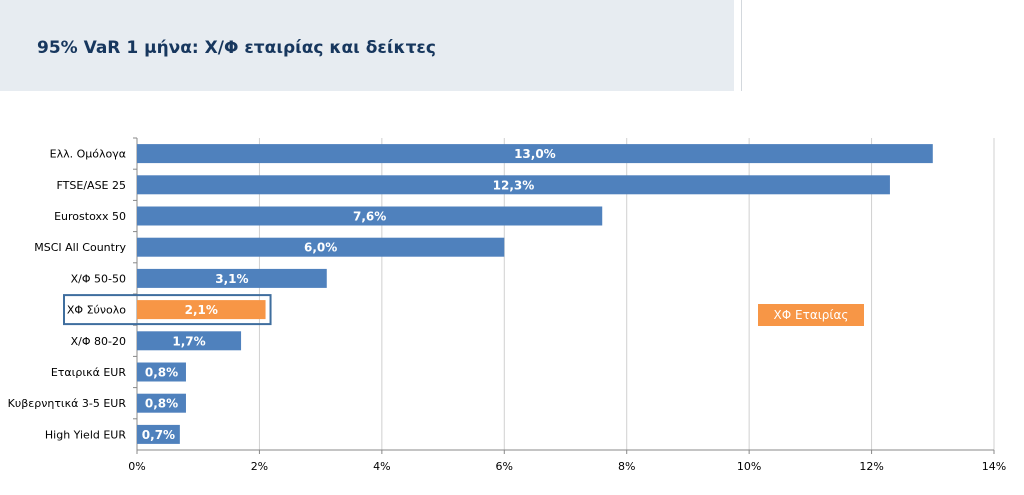  Describe the element at coordinates (85, 434) in the screenshot. I see `category-label: High Yield EUR` at that location.